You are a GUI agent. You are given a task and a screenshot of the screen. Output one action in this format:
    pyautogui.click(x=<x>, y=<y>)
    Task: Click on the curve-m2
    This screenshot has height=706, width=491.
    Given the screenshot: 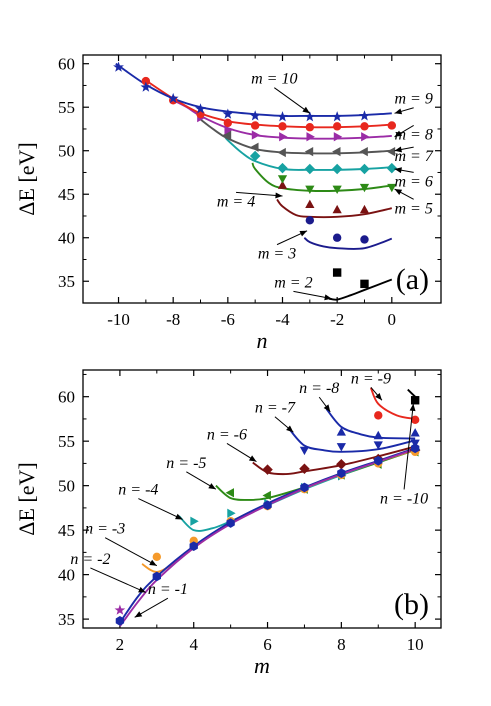 What is the action you would take?
    pyautogui.click(x=360, y=289)
    